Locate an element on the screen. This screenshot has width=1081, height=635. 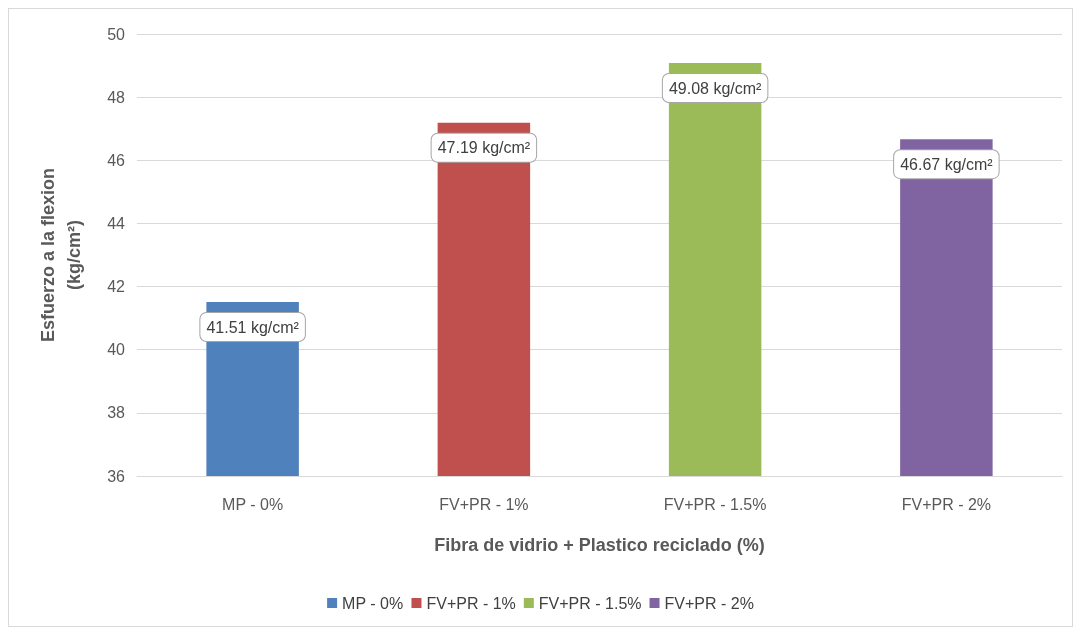
x-tick-label: FV+PR - 2% is located at coordinates (946, 504).